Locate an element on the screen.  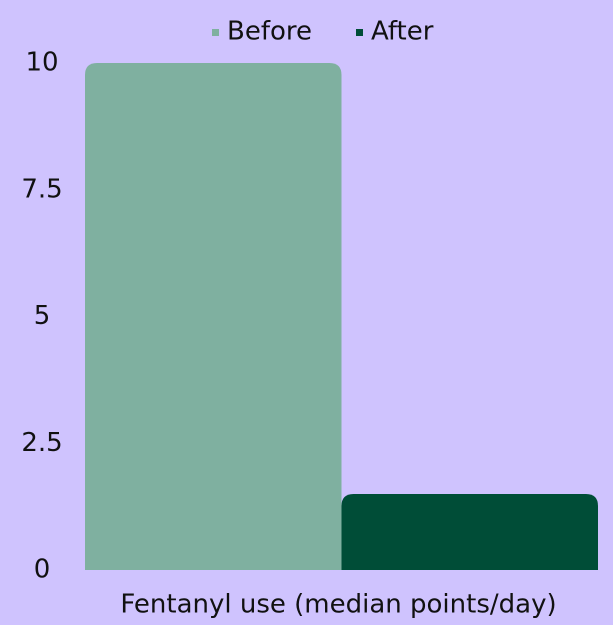
y-tick-label: 0 is located at coordinates (42, 570).